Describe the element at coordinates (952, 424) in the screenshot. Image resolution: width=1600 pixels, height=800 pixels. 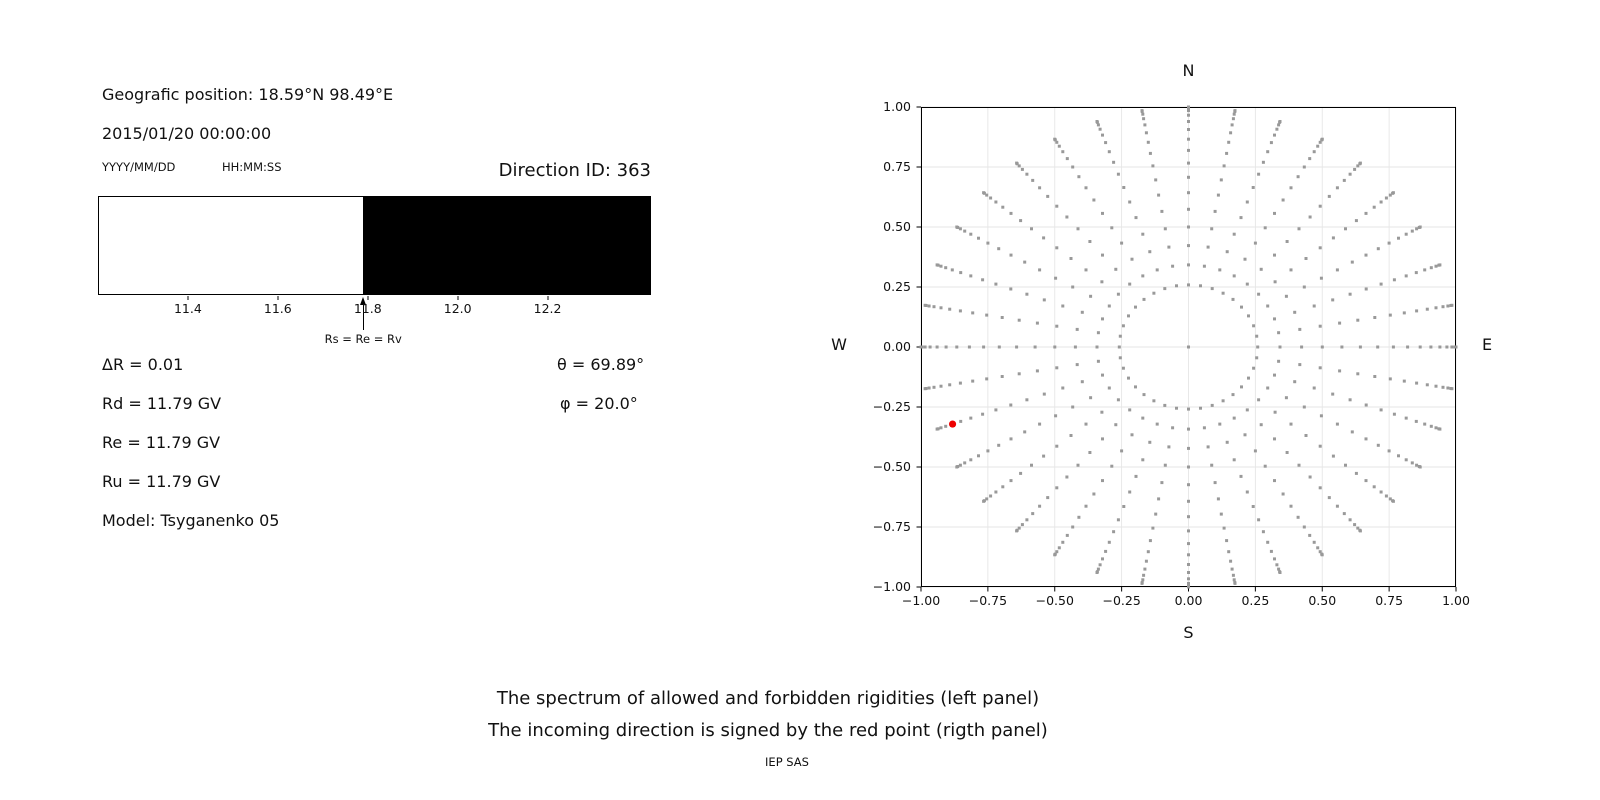
I see `red-incoming-direction-point` at that location.